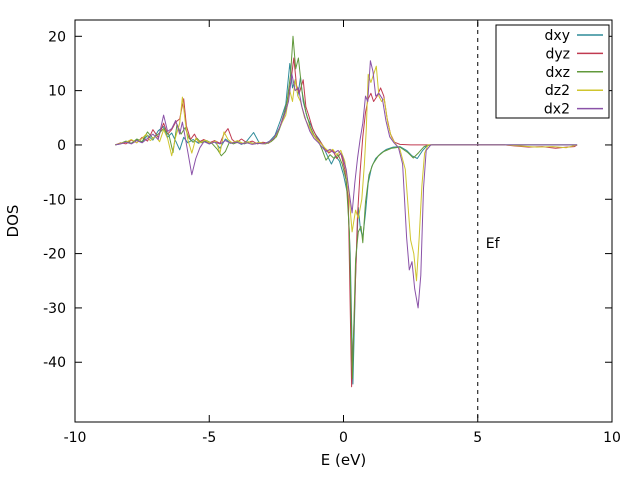  Describe the element at coordinates (54, 200) in the screenshot. I see `y-tick-label: -10` at that location.